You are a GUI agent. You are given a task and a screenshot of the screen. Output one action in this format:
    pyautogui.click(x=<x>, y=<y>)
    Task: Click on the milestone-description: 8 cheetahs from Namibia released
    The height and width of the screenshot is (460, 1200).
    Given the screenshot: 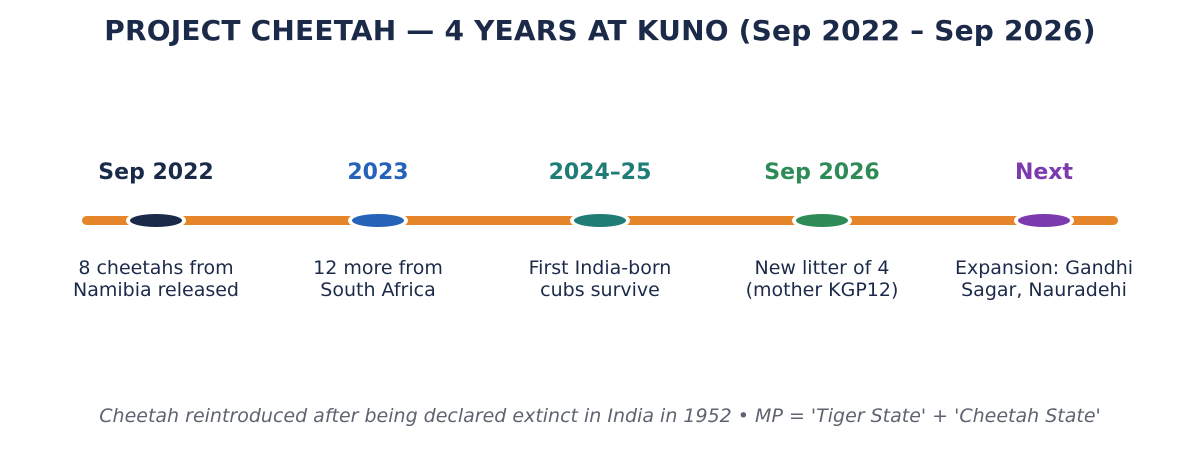 What is the action you would take?
    pyautogui.click(x=156, y=279)
    